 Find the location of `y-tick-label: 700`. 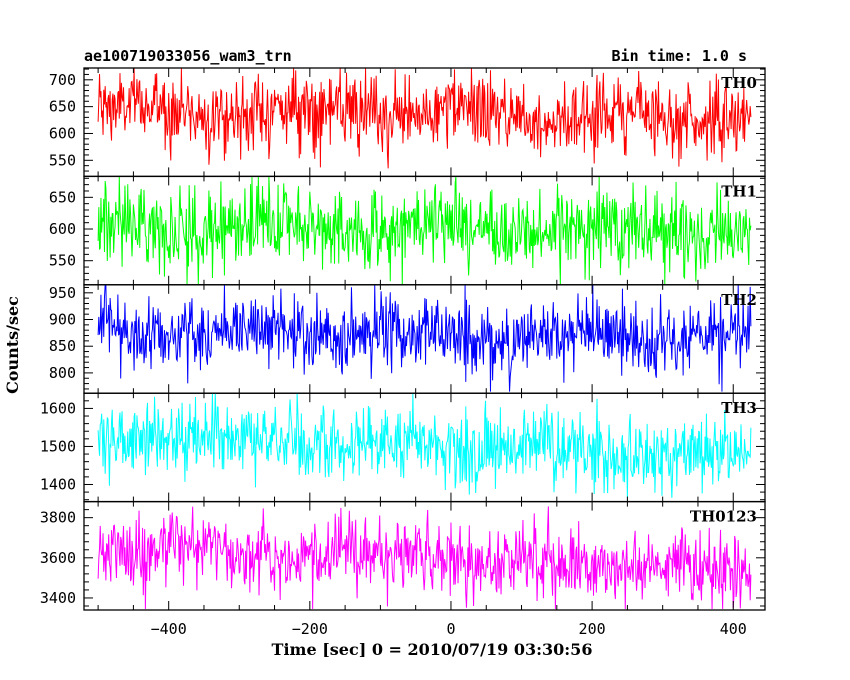

y-tick-label: 700 is located at coordinates (62, 80).